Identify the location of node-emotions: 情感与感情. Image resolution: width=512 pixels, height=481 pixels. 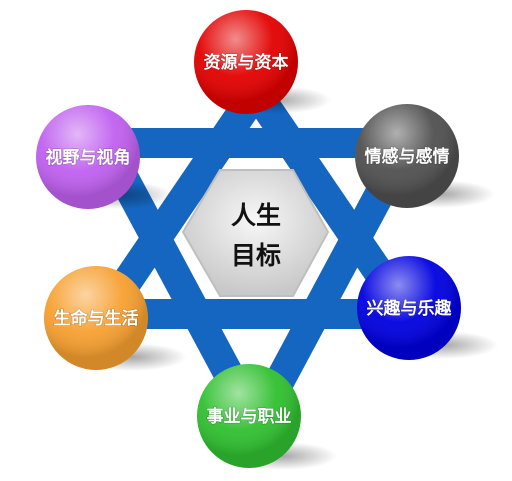
(425, 156).